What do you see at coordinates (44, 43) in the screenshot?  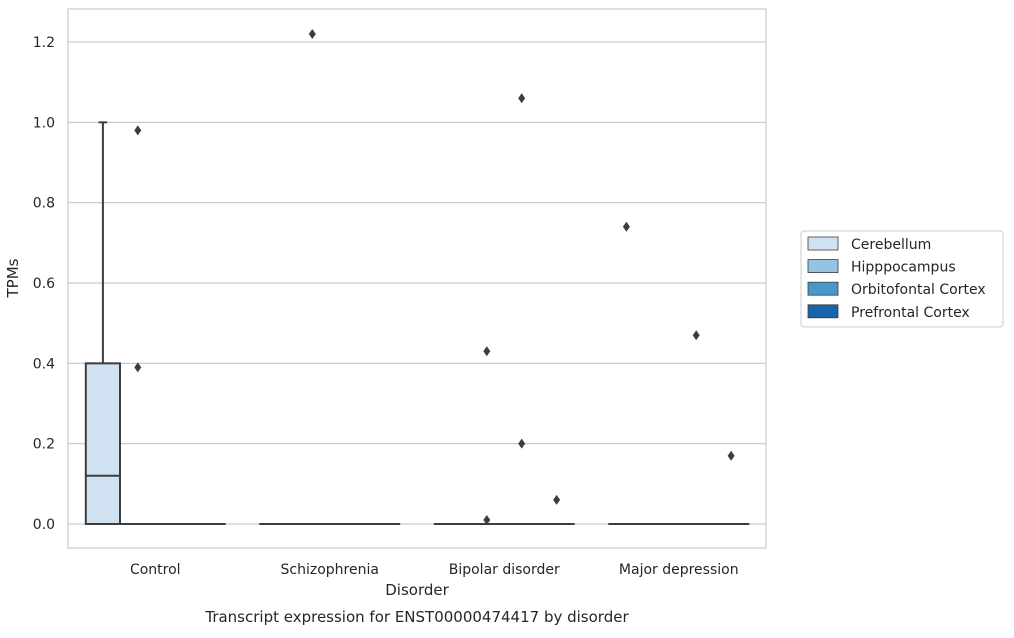 I see `y-tick-label: 1.2` at bounding box center [44, 43].